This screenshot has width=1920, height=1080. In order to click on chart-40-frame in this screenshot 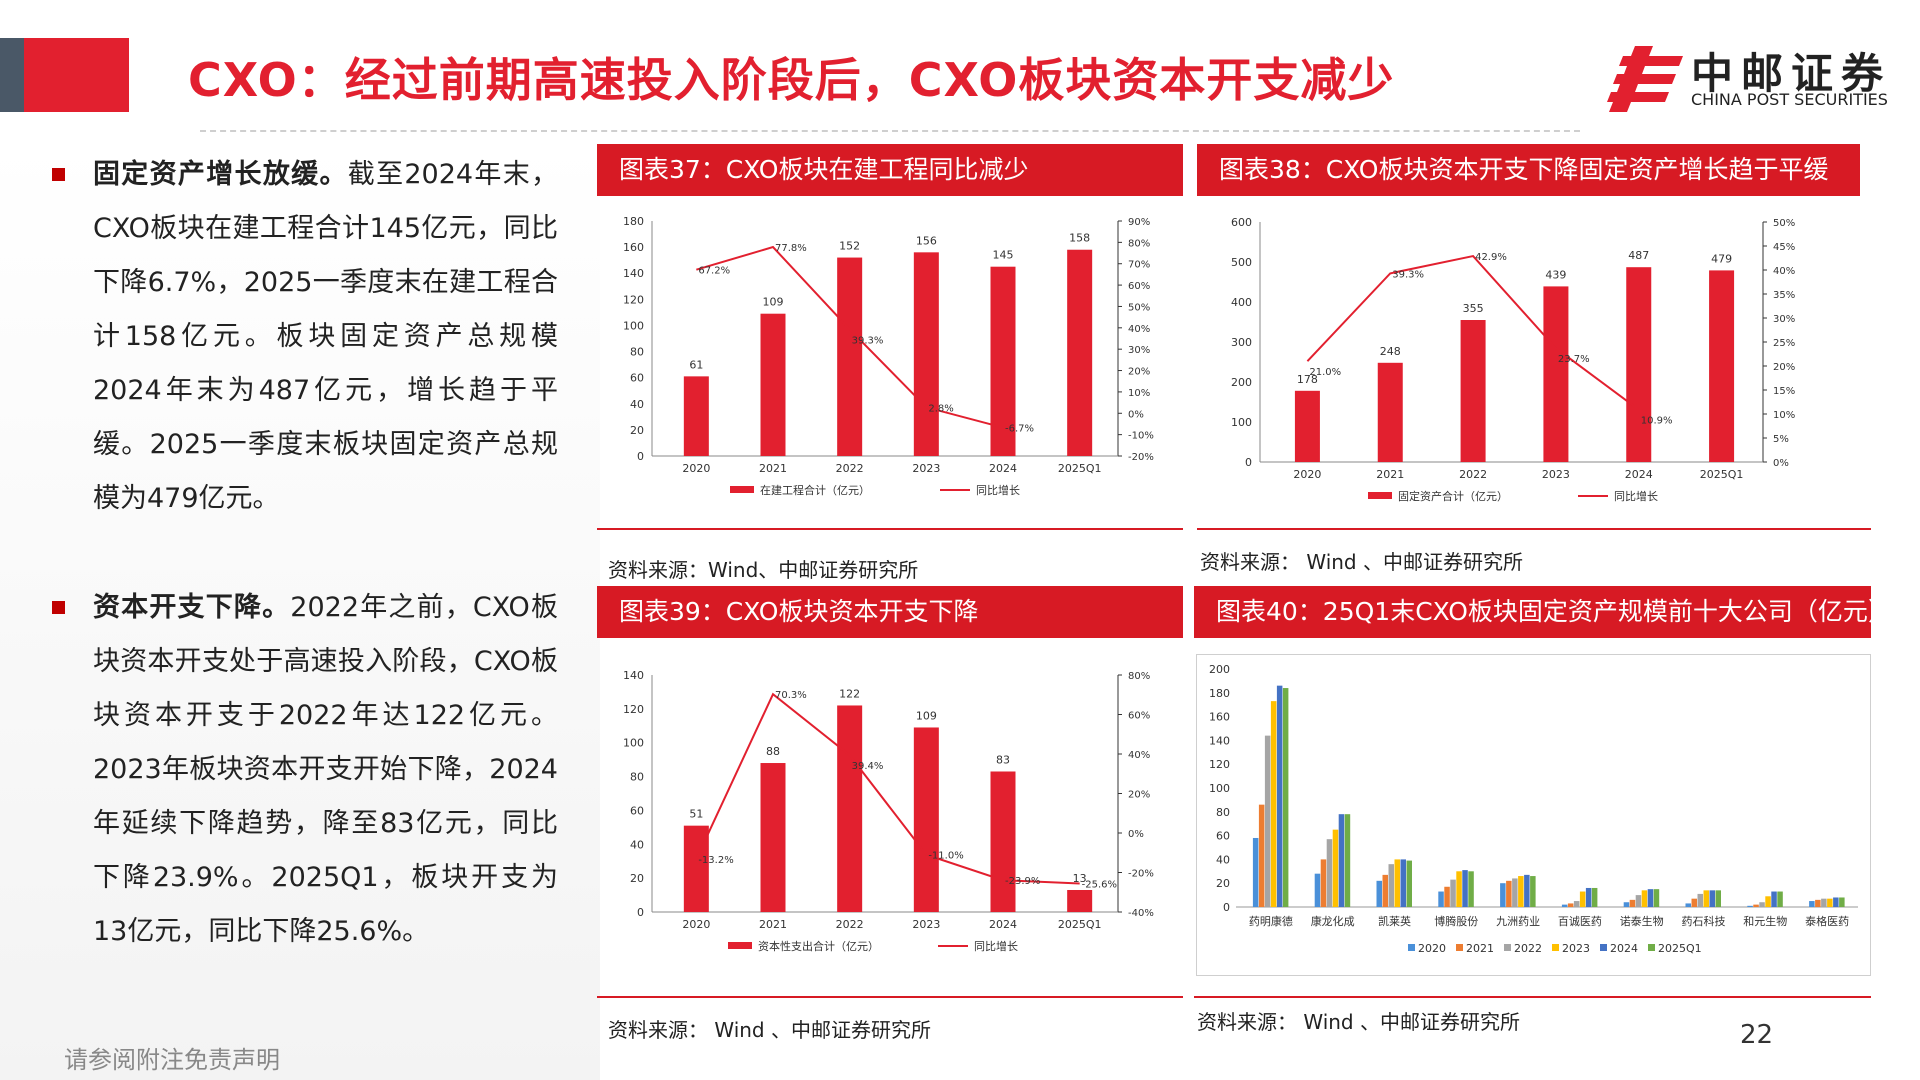, I will do `click(1533, 815)`.